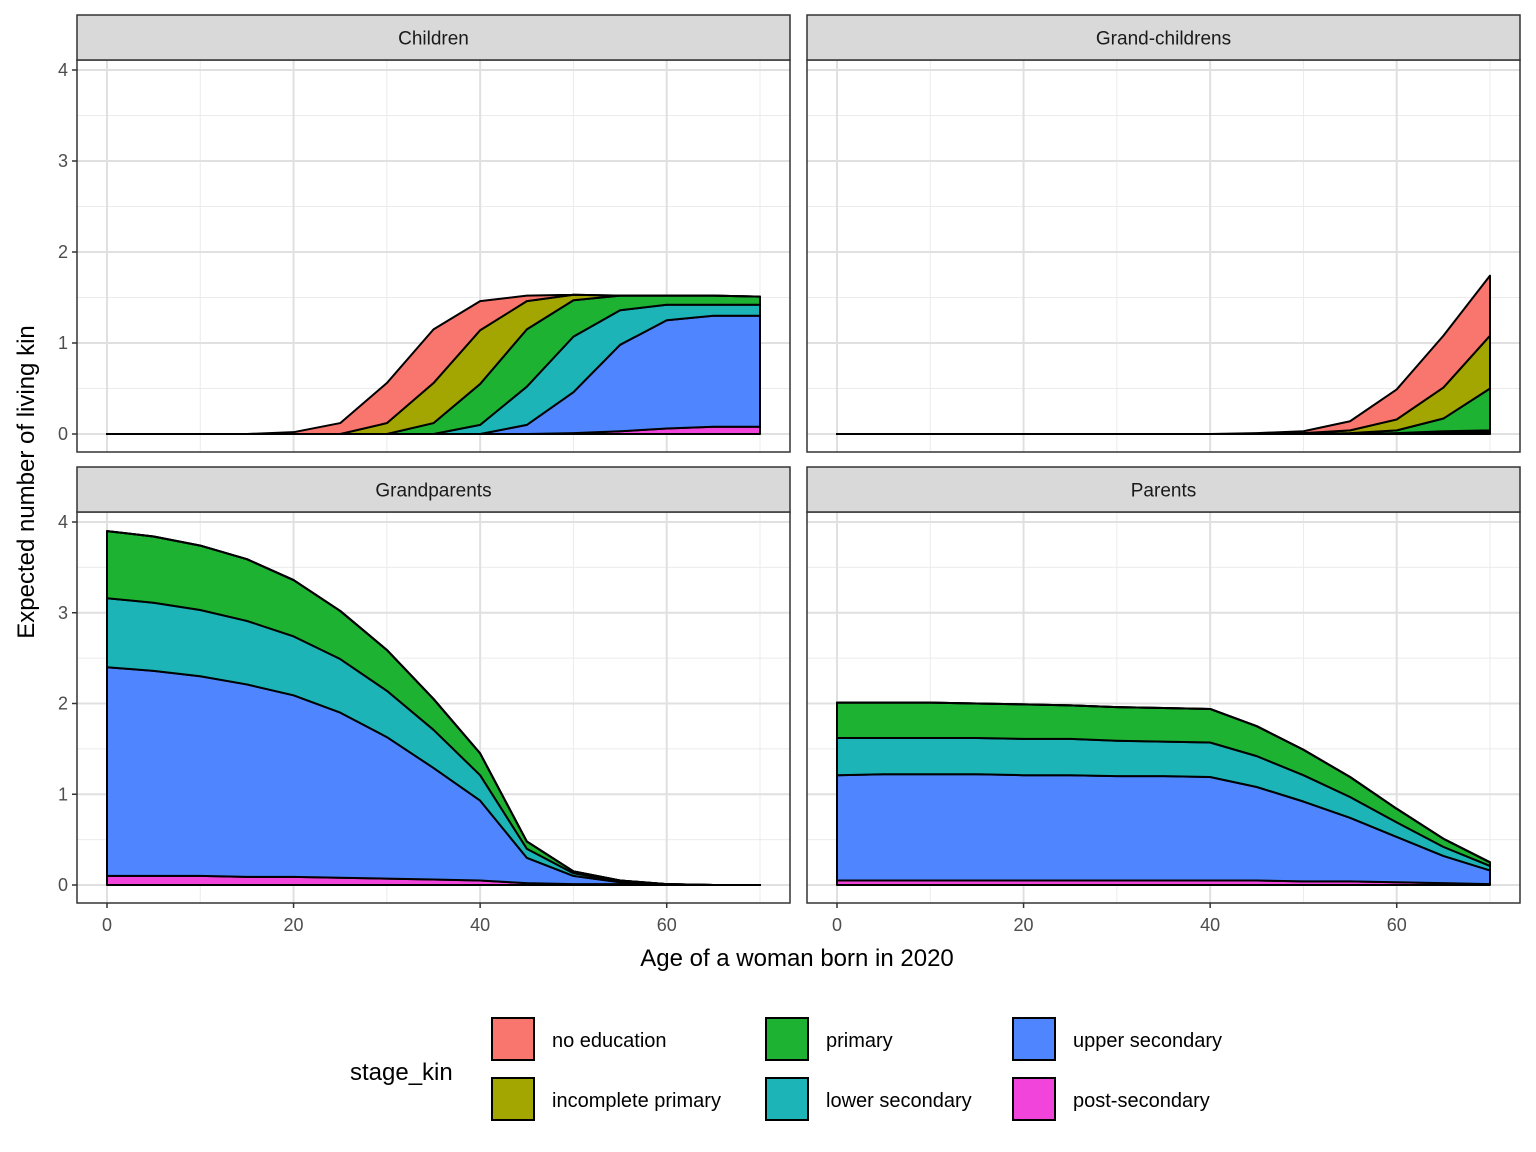 The width and height of the screenshot is (1536, 1152). I want to click on legend-label-lower-secondary: lower secondary, so click(899, 1101).